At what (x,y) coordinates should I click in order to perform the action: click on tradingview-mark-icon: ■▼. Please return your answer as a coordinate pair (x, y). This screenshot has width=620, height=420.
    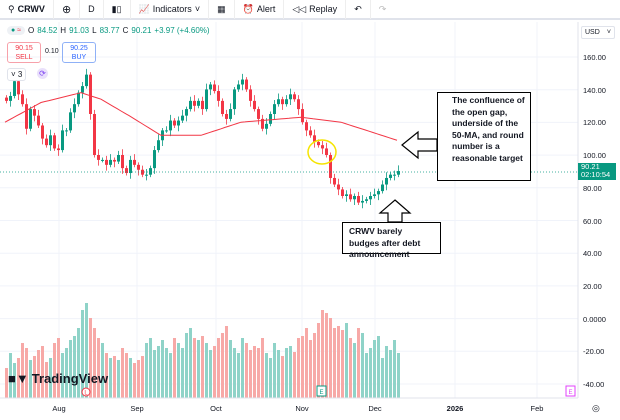
    Looking at the image, I should click on (18, 378).